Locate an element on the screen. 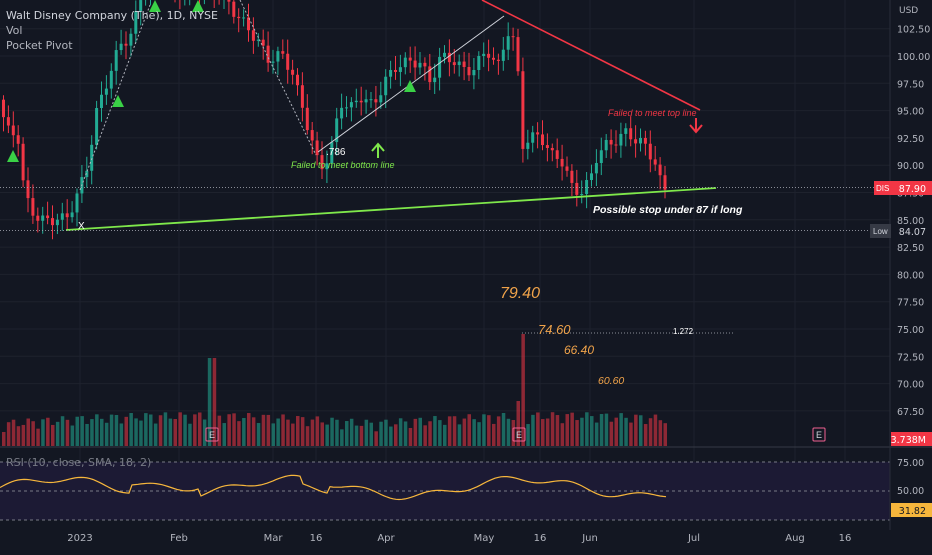  price-tick: 100.00 is located at coordinates (913, 57).